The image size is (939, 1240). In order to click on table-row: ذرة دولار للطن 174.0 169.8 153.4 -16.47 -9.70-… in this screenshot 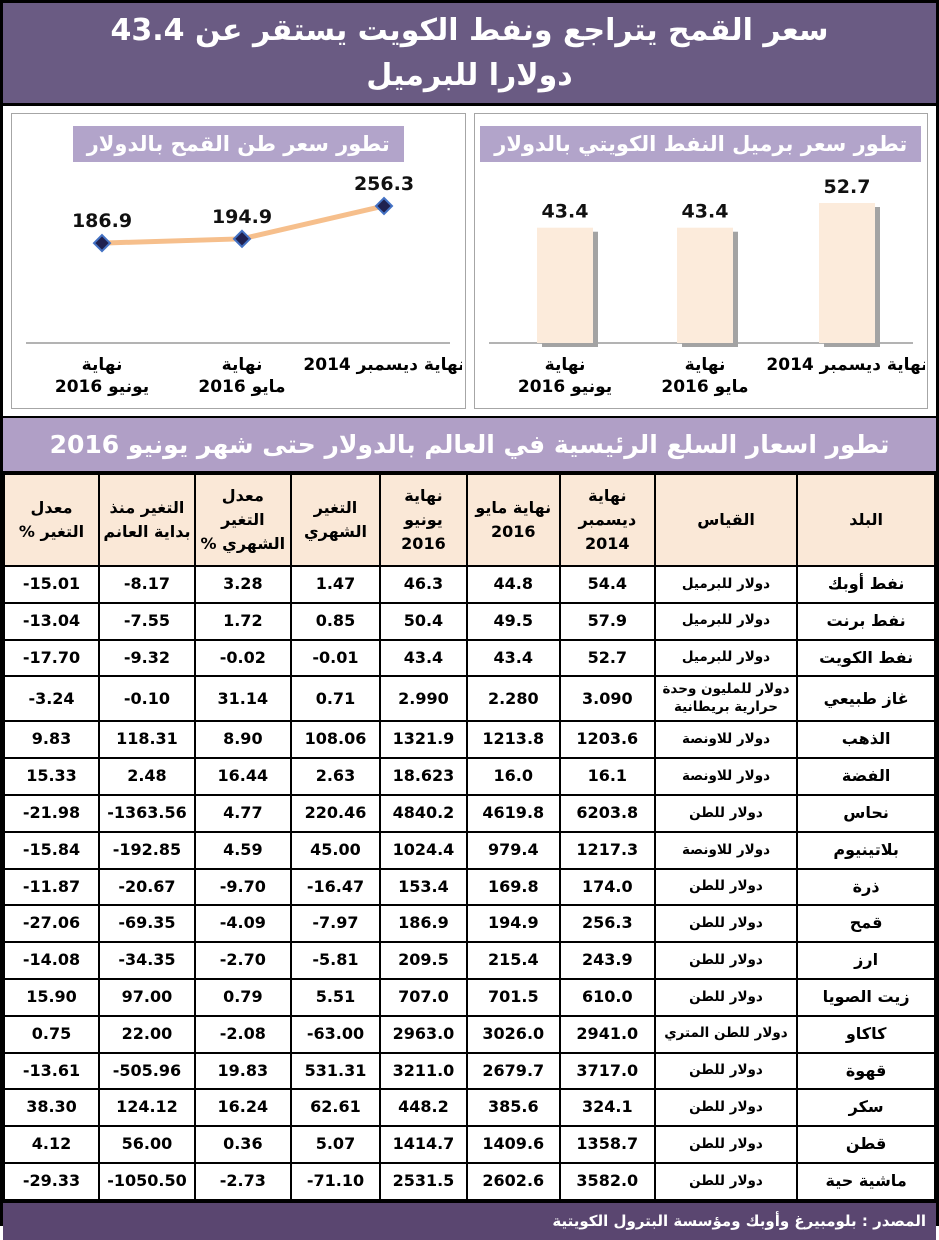, I will do `click(469, 887)`.